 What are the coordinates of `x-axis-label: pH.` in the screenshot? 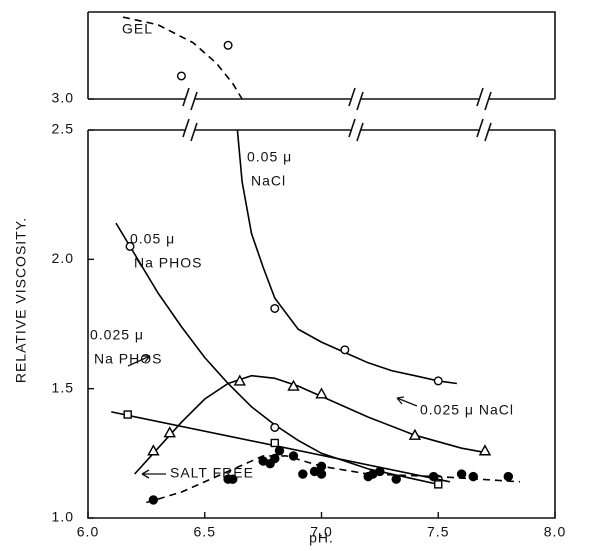 It's located at (321, 538).